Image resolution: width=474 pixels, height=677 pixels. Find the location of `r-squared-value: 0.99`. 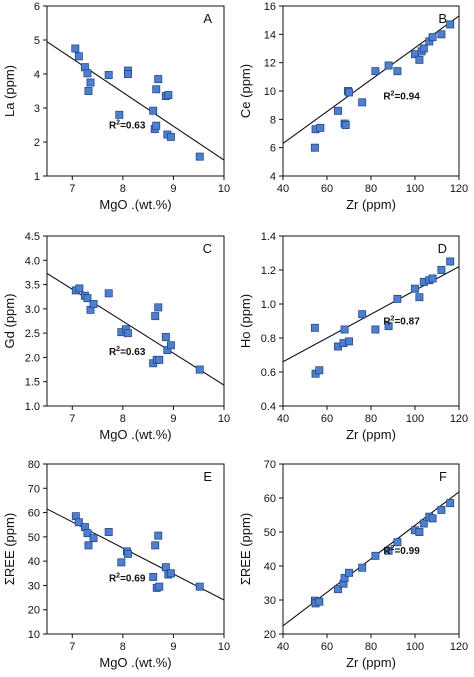

r-squared-value: 0.99 is located at coordinates (410, 551).